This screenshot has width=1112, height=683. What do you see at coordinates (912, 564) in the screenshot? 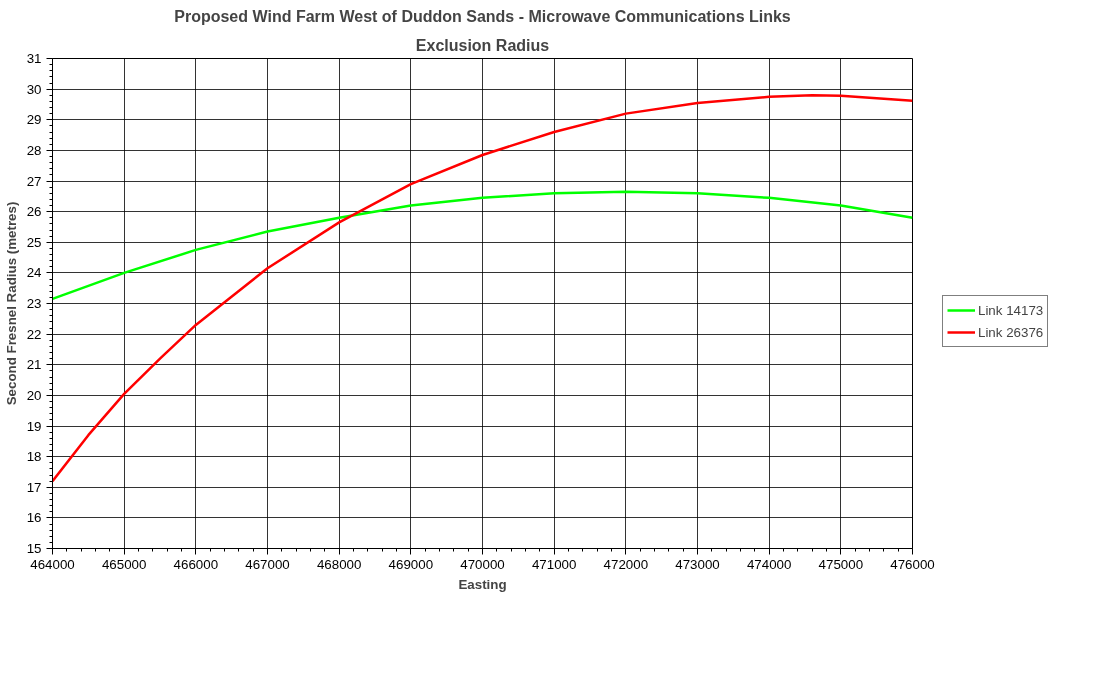
I see `x-tick-label: 476000` at bounding box center [912, 564].